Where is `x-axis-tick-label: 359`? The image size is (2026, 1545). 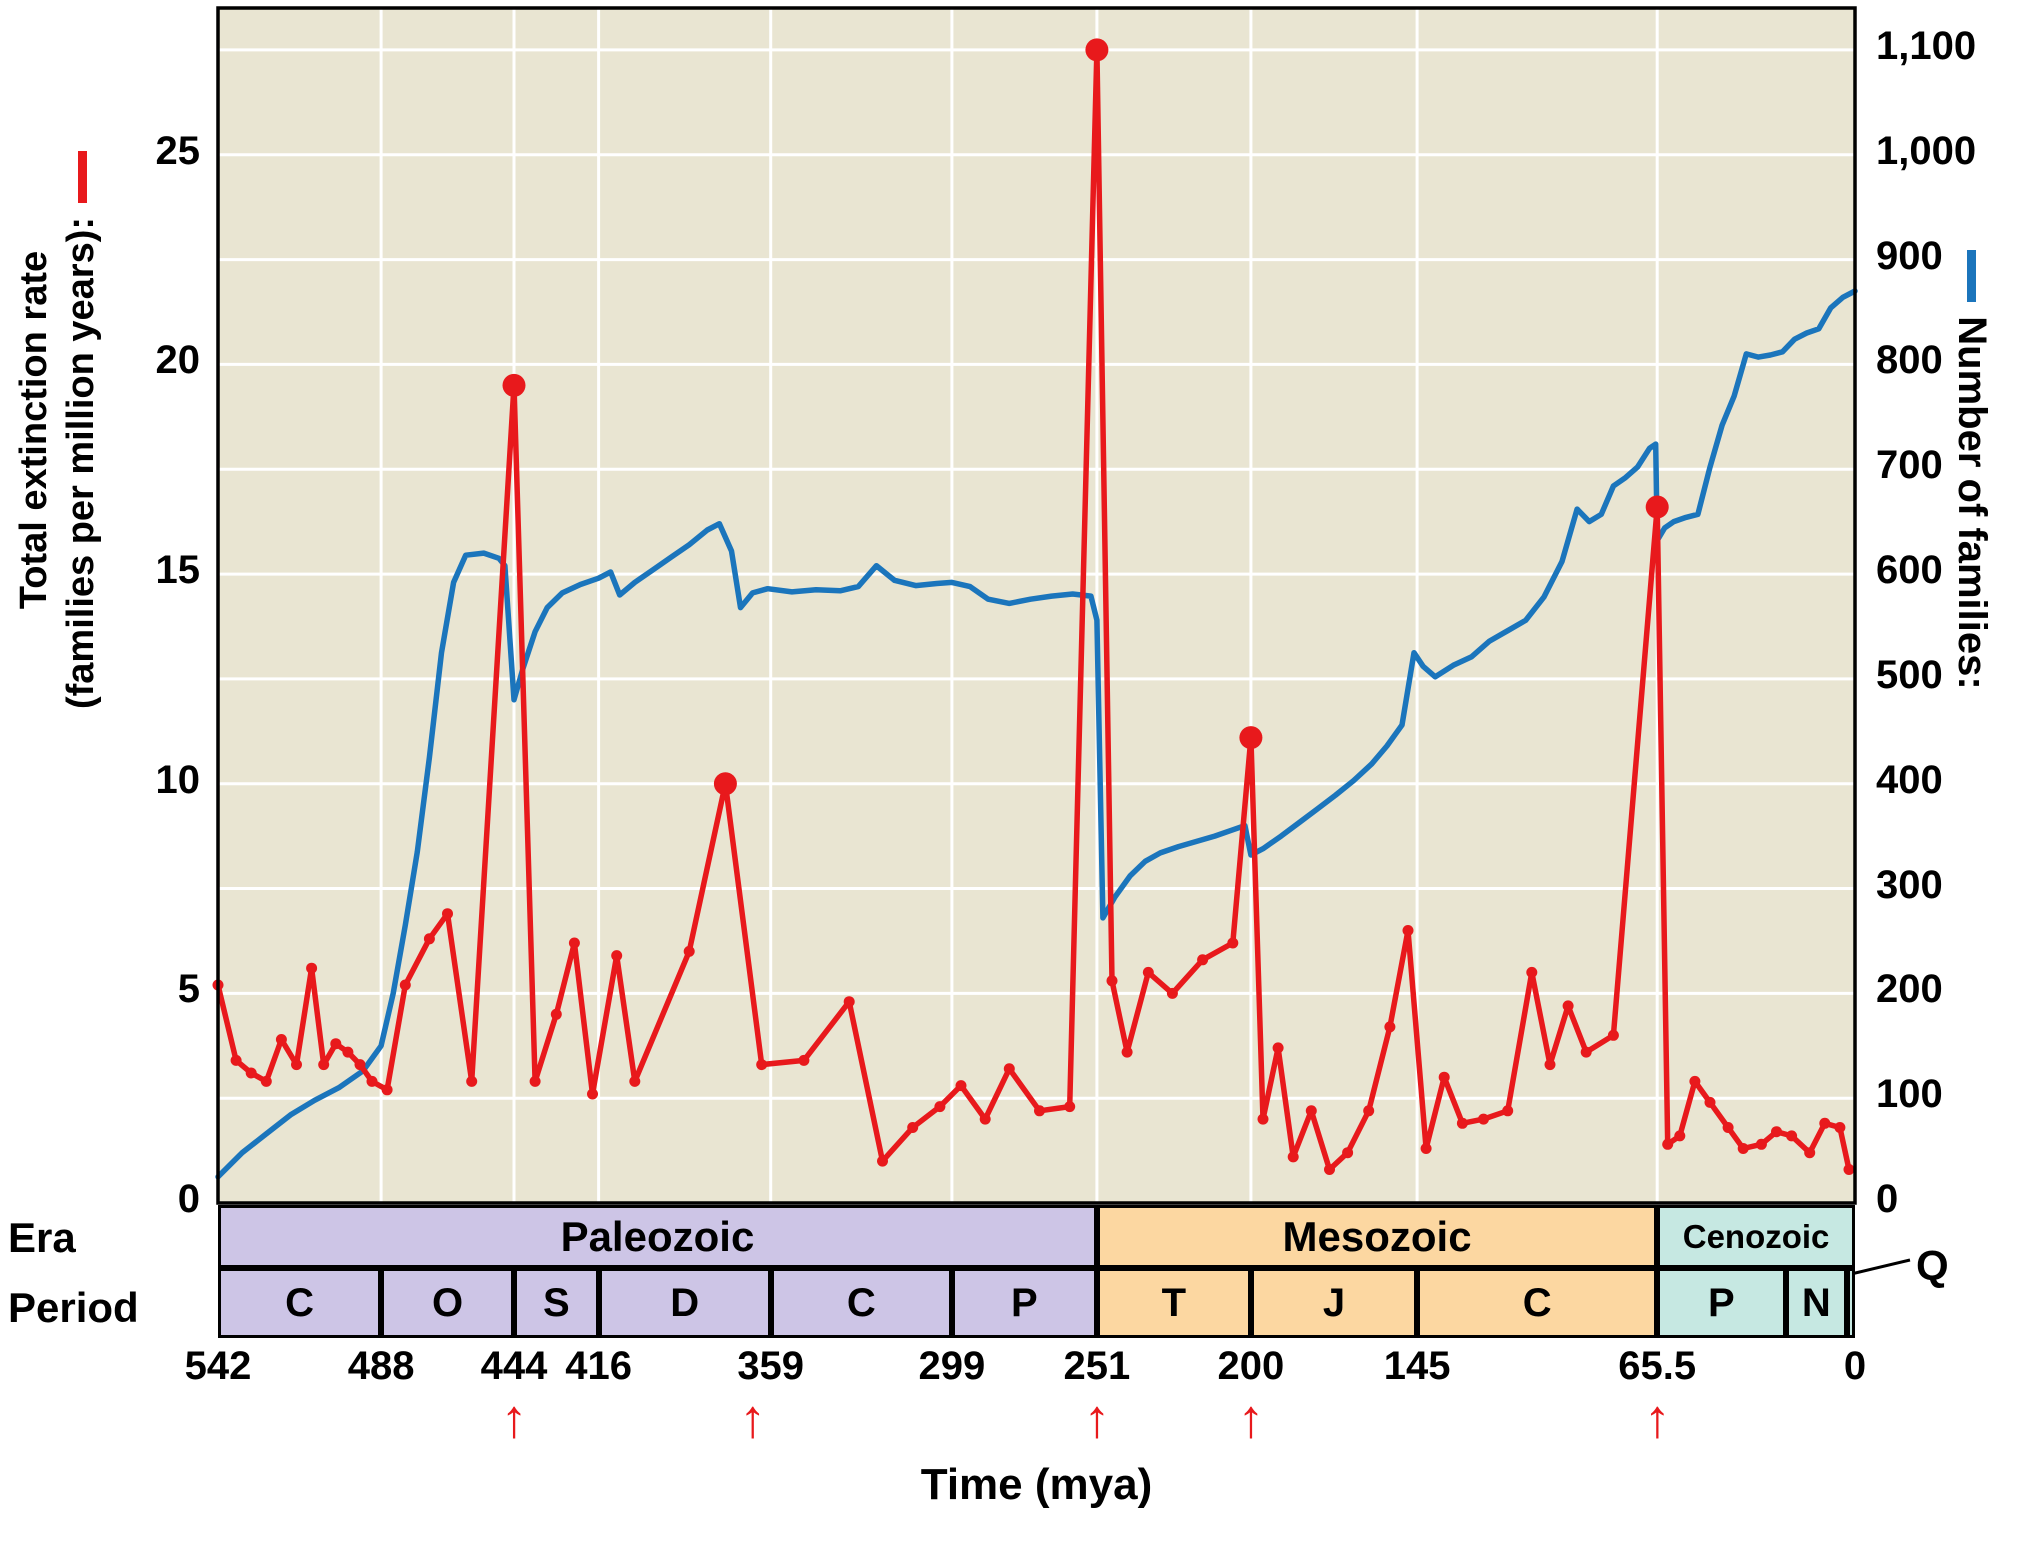 x-axis-tick-label: 359 is located at coordinates (771, 1366).